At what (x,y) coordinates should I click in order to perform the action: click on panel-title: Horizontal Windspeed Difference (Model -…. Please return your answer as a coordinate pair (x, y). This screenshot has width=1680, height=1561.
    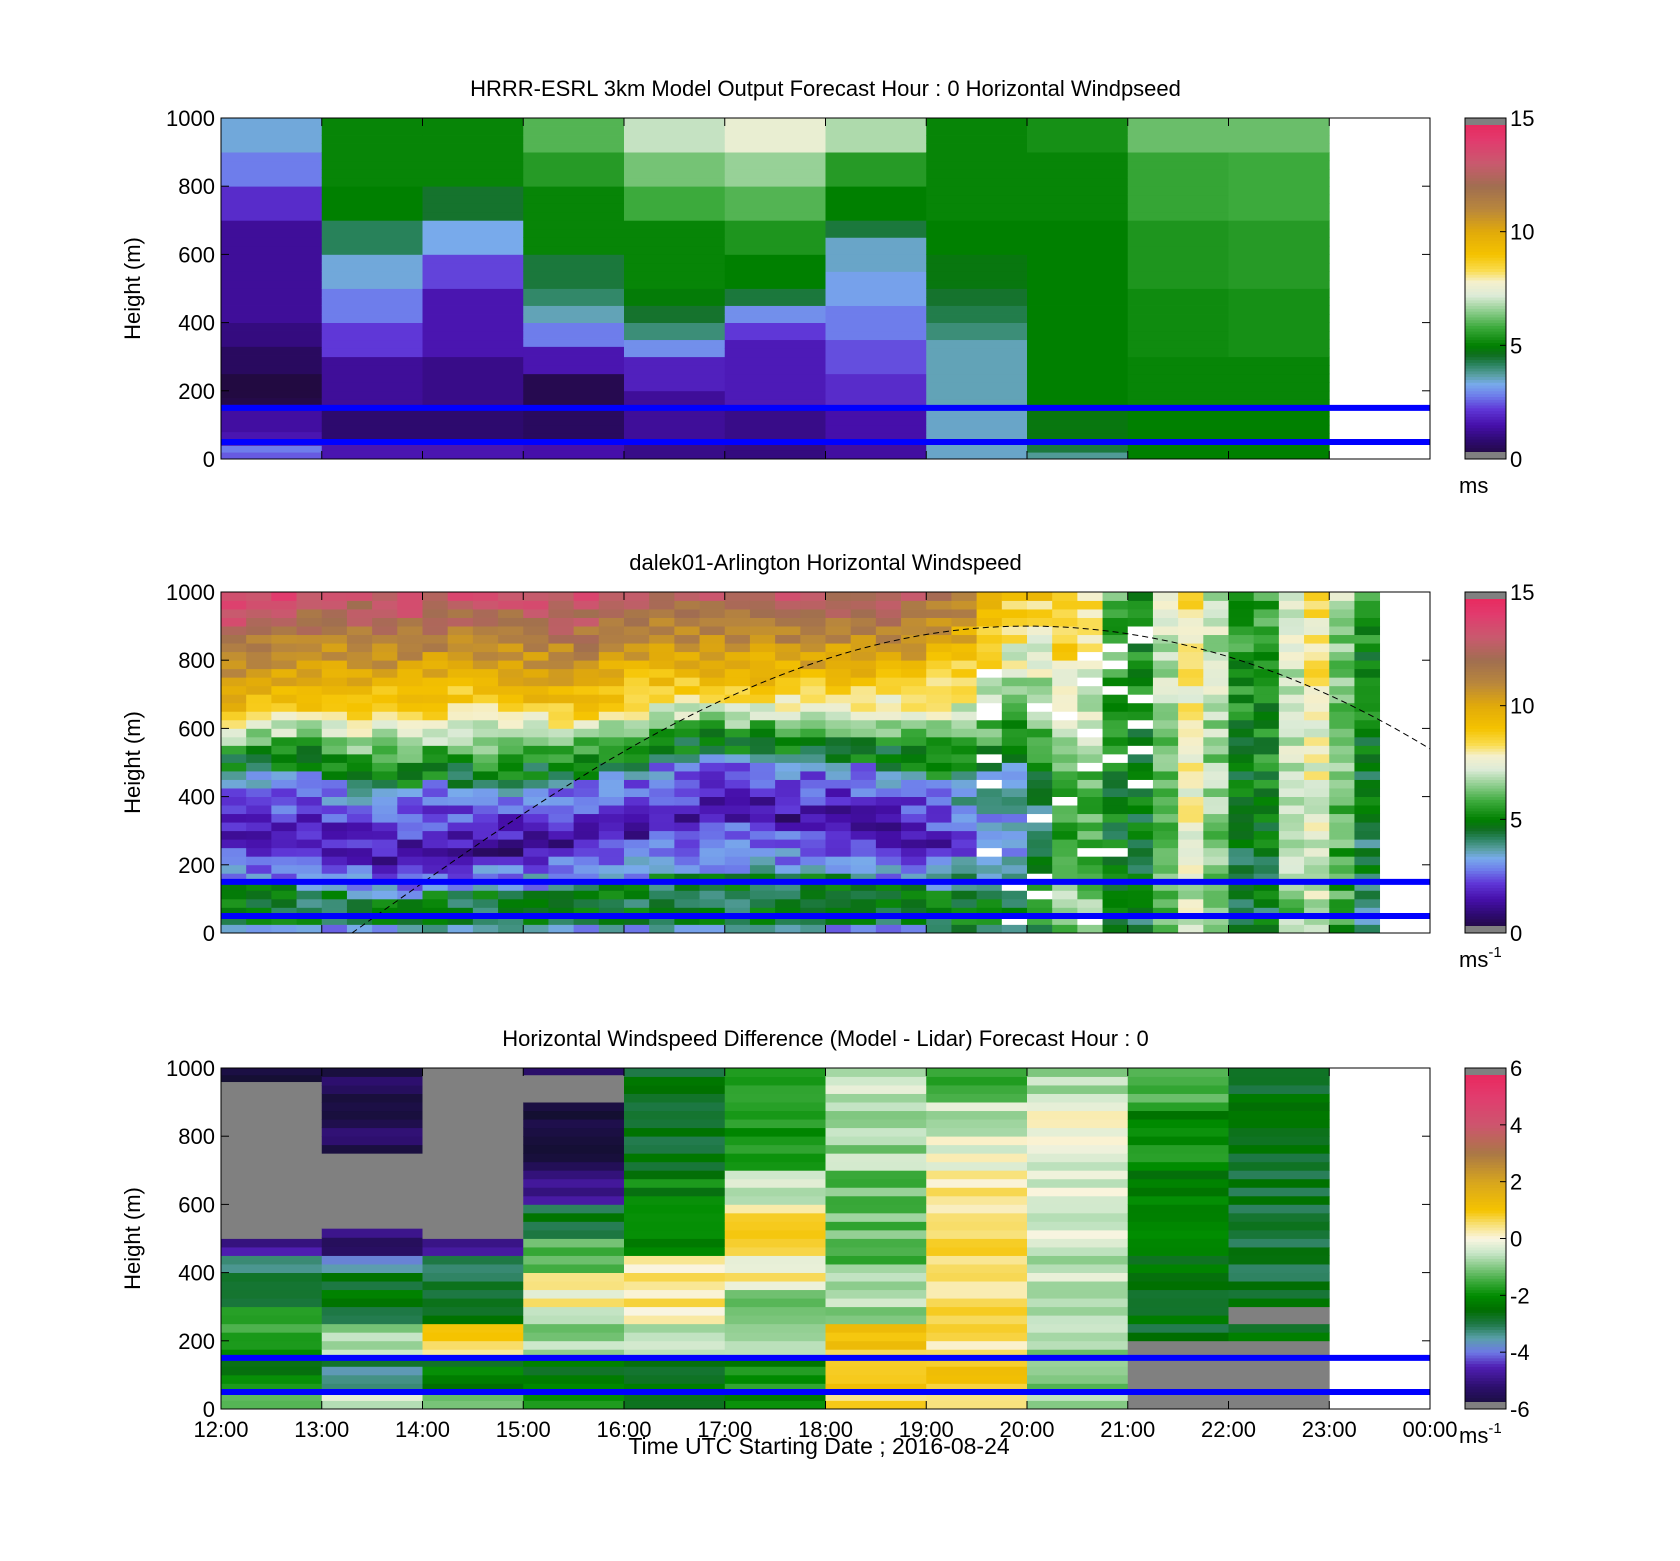
    Looking at the image, I should click on (825, 1038).